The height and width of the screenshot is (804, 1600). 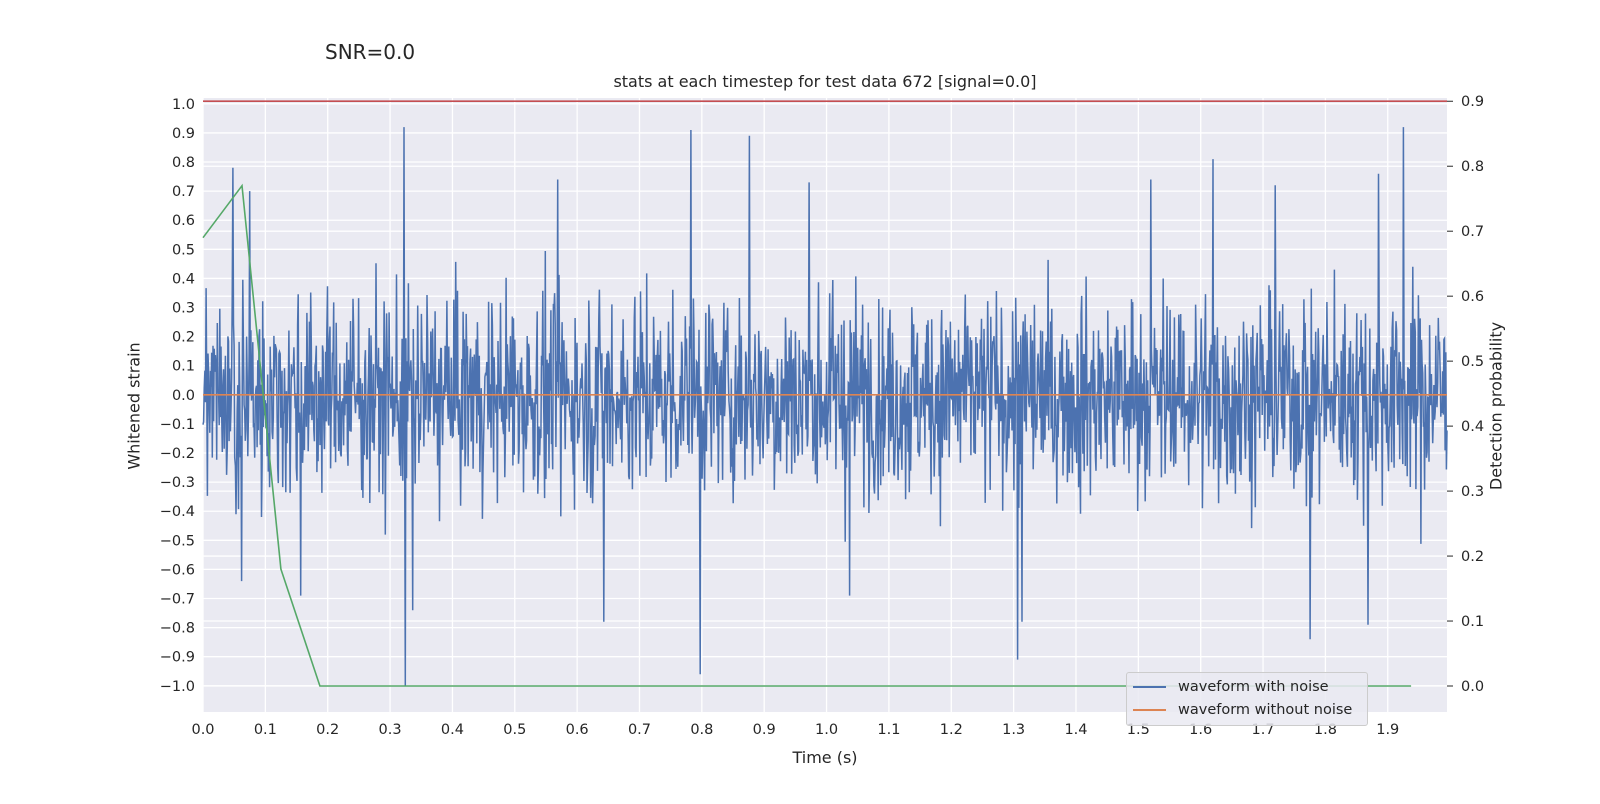 I want to click on x-tick-label: 0.5, so click(x=514, y=730).